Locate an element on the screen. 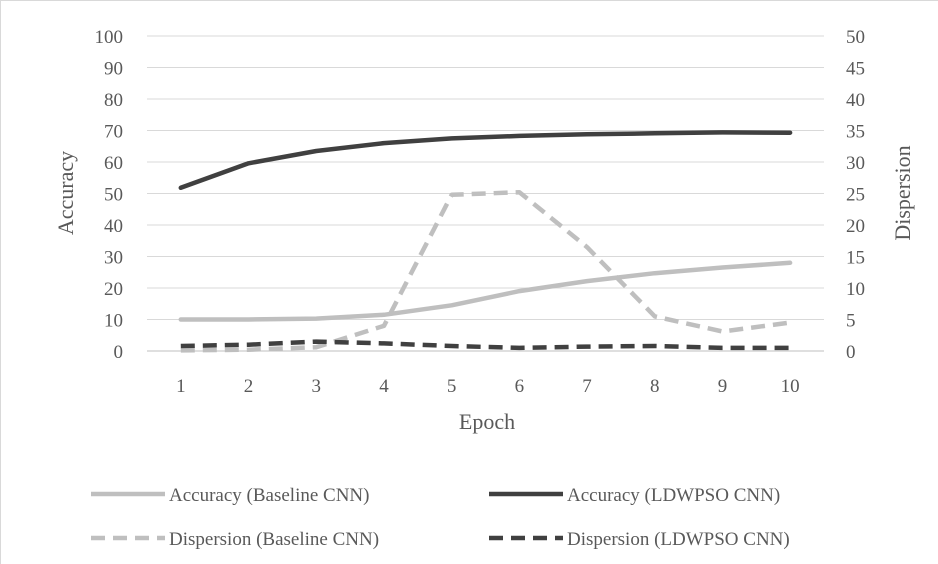 Image resolution: width=938 pixels, height=564 pixels. y-tick-label: 40 is located at coordinates (113, 226).